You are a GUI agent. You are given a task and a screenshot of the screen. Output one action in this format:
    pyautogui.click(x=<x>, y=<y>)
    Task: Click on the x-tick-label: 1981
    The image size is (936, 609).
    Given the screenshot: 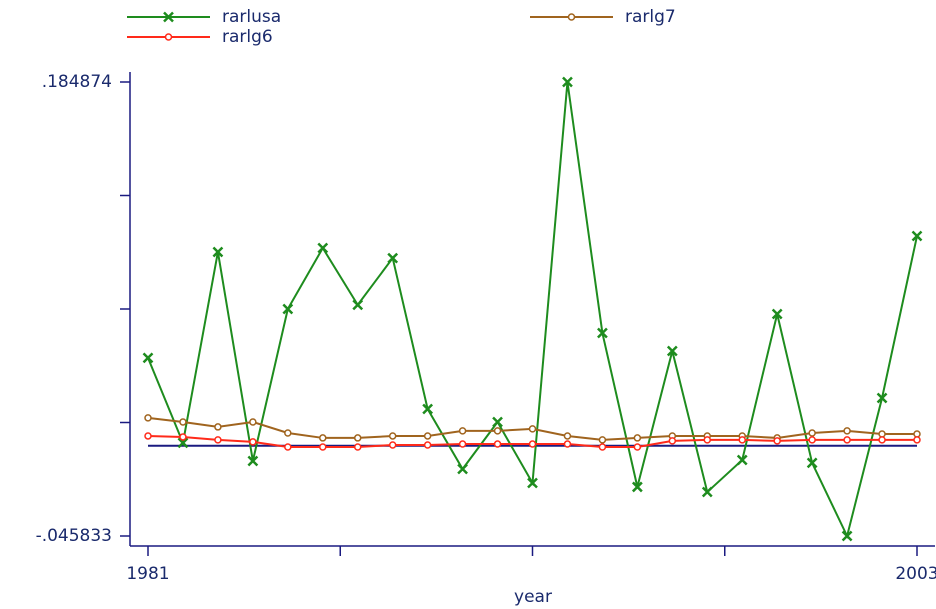 What is the action you would take?
    pyautogui.click(x=147, y=574)
    